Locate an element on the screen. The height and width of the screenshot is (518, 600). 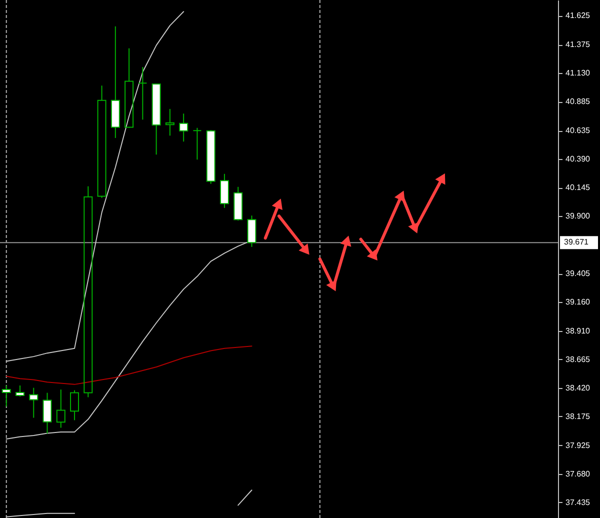
y-tick-label: 37.680 is located at coordinates (578, 473).